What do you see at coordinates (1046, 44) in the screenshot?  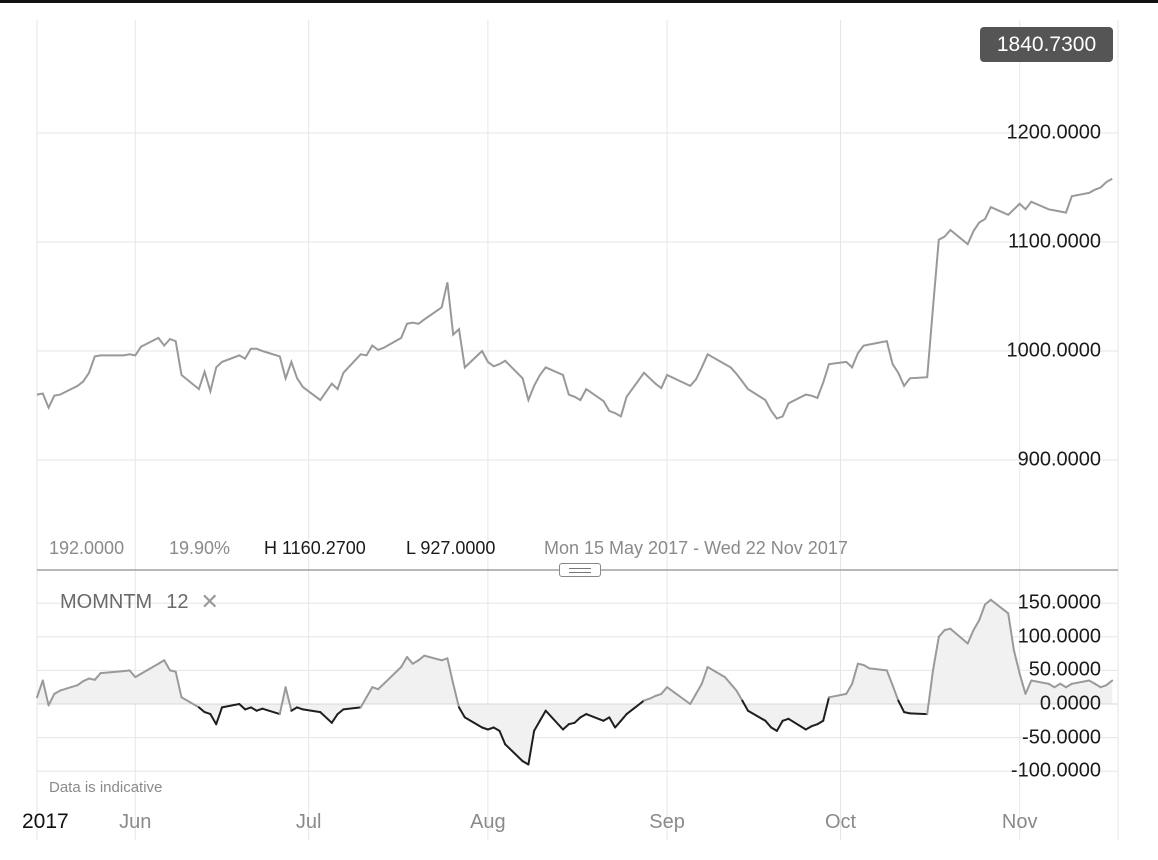 I see `last-price-badge: 1840.7300` at bounding box center [1046, 44].